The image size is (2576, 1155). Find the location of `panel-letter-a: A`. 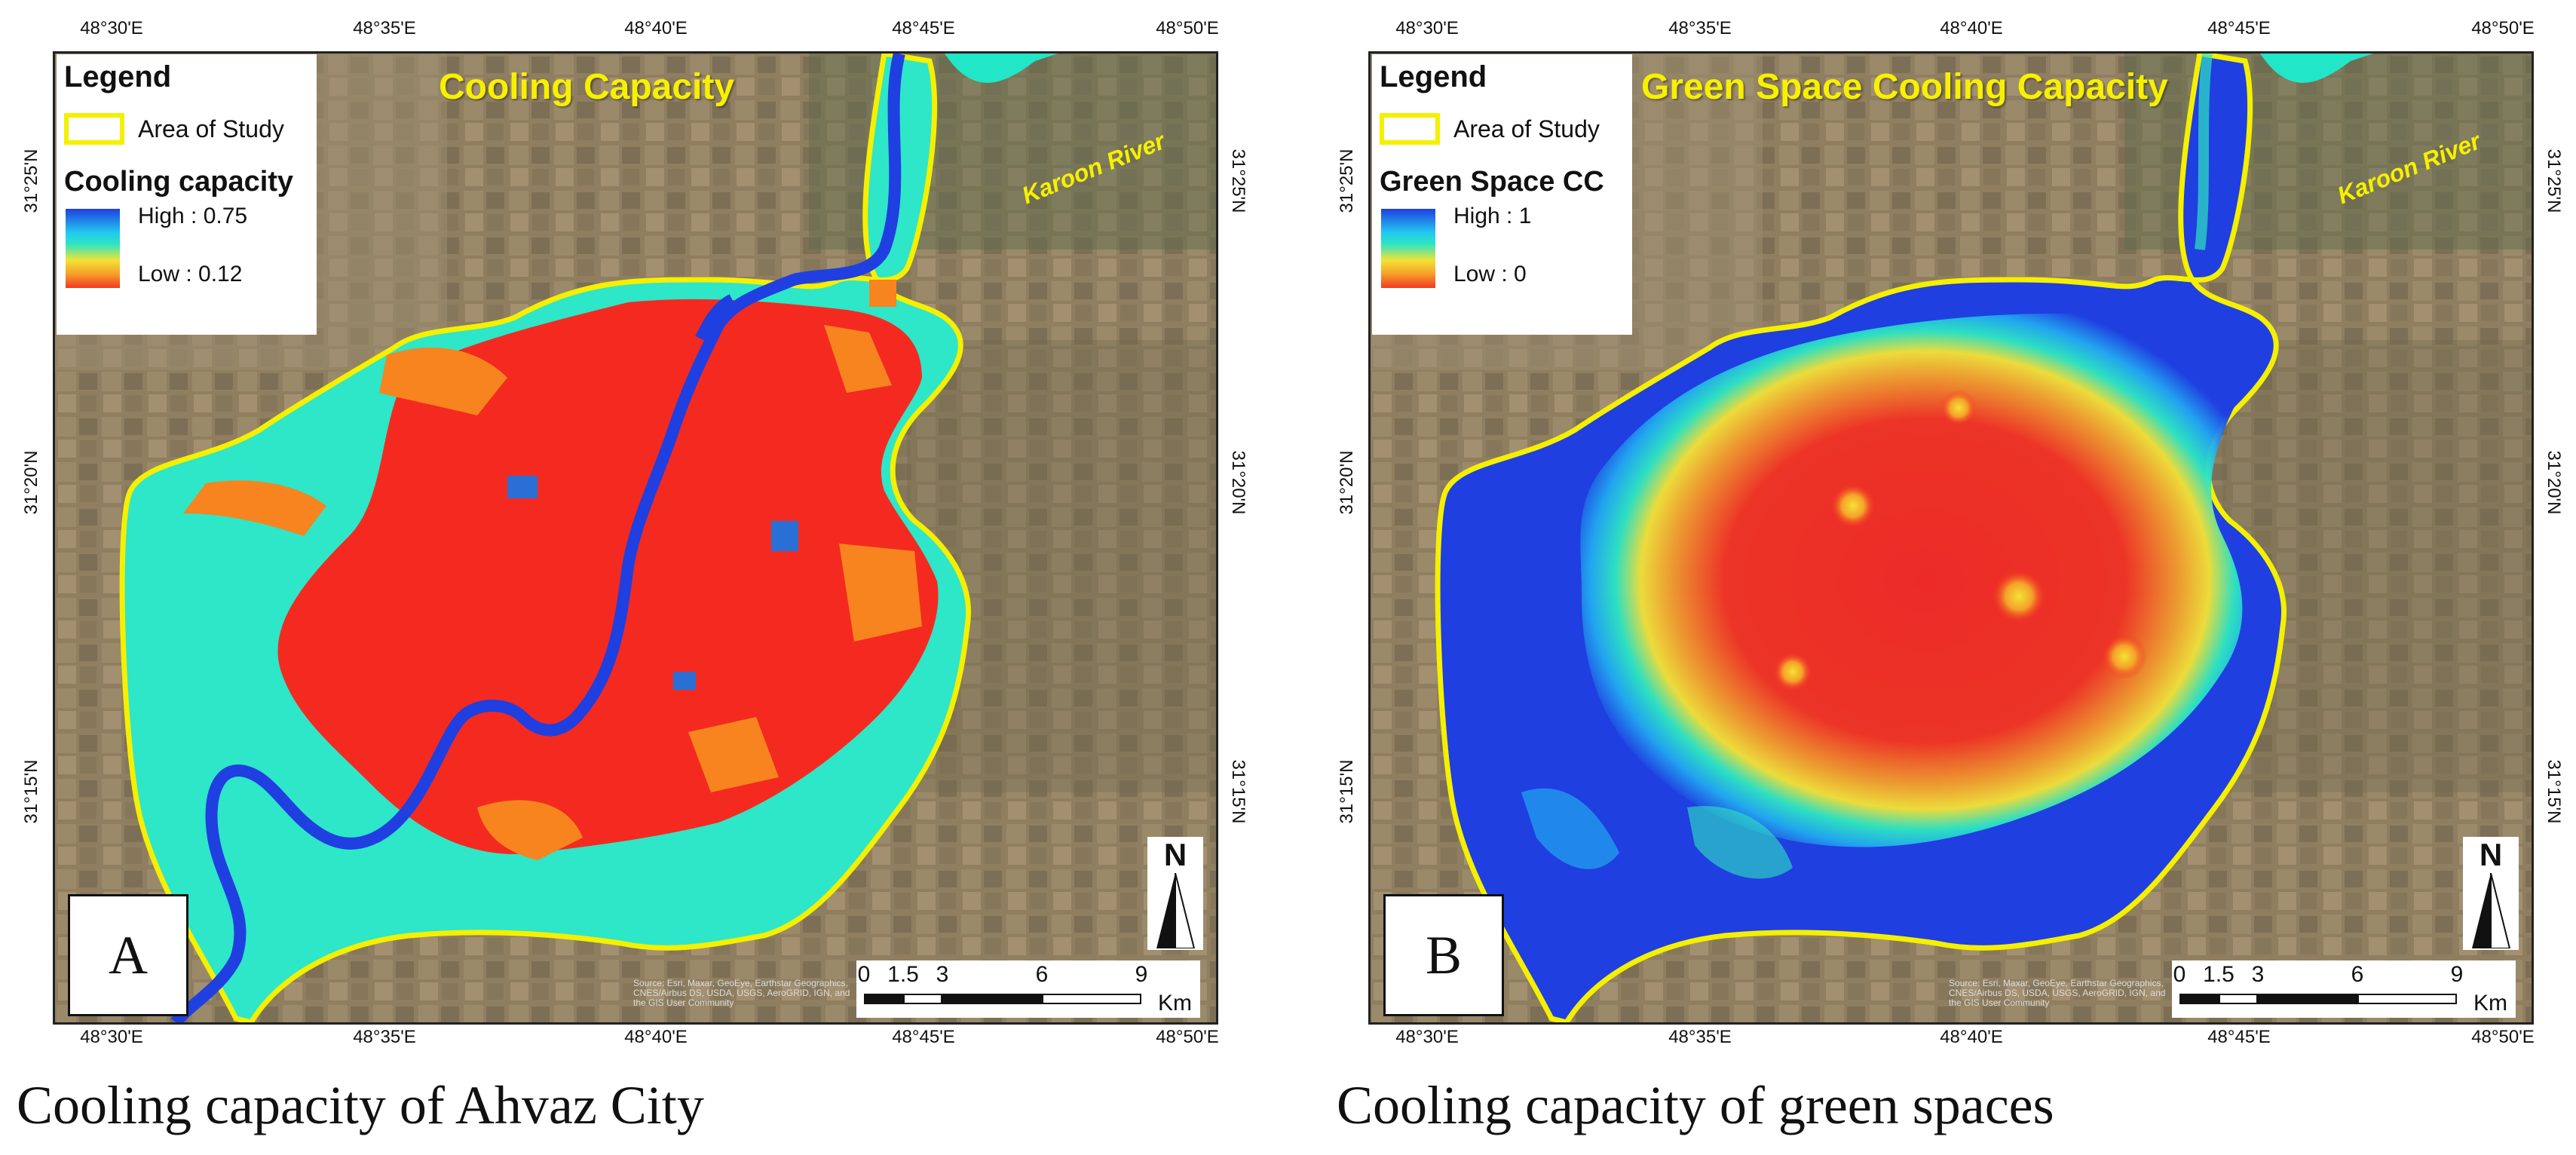

panel-letter-a: A is located at coordinates (128, 955).